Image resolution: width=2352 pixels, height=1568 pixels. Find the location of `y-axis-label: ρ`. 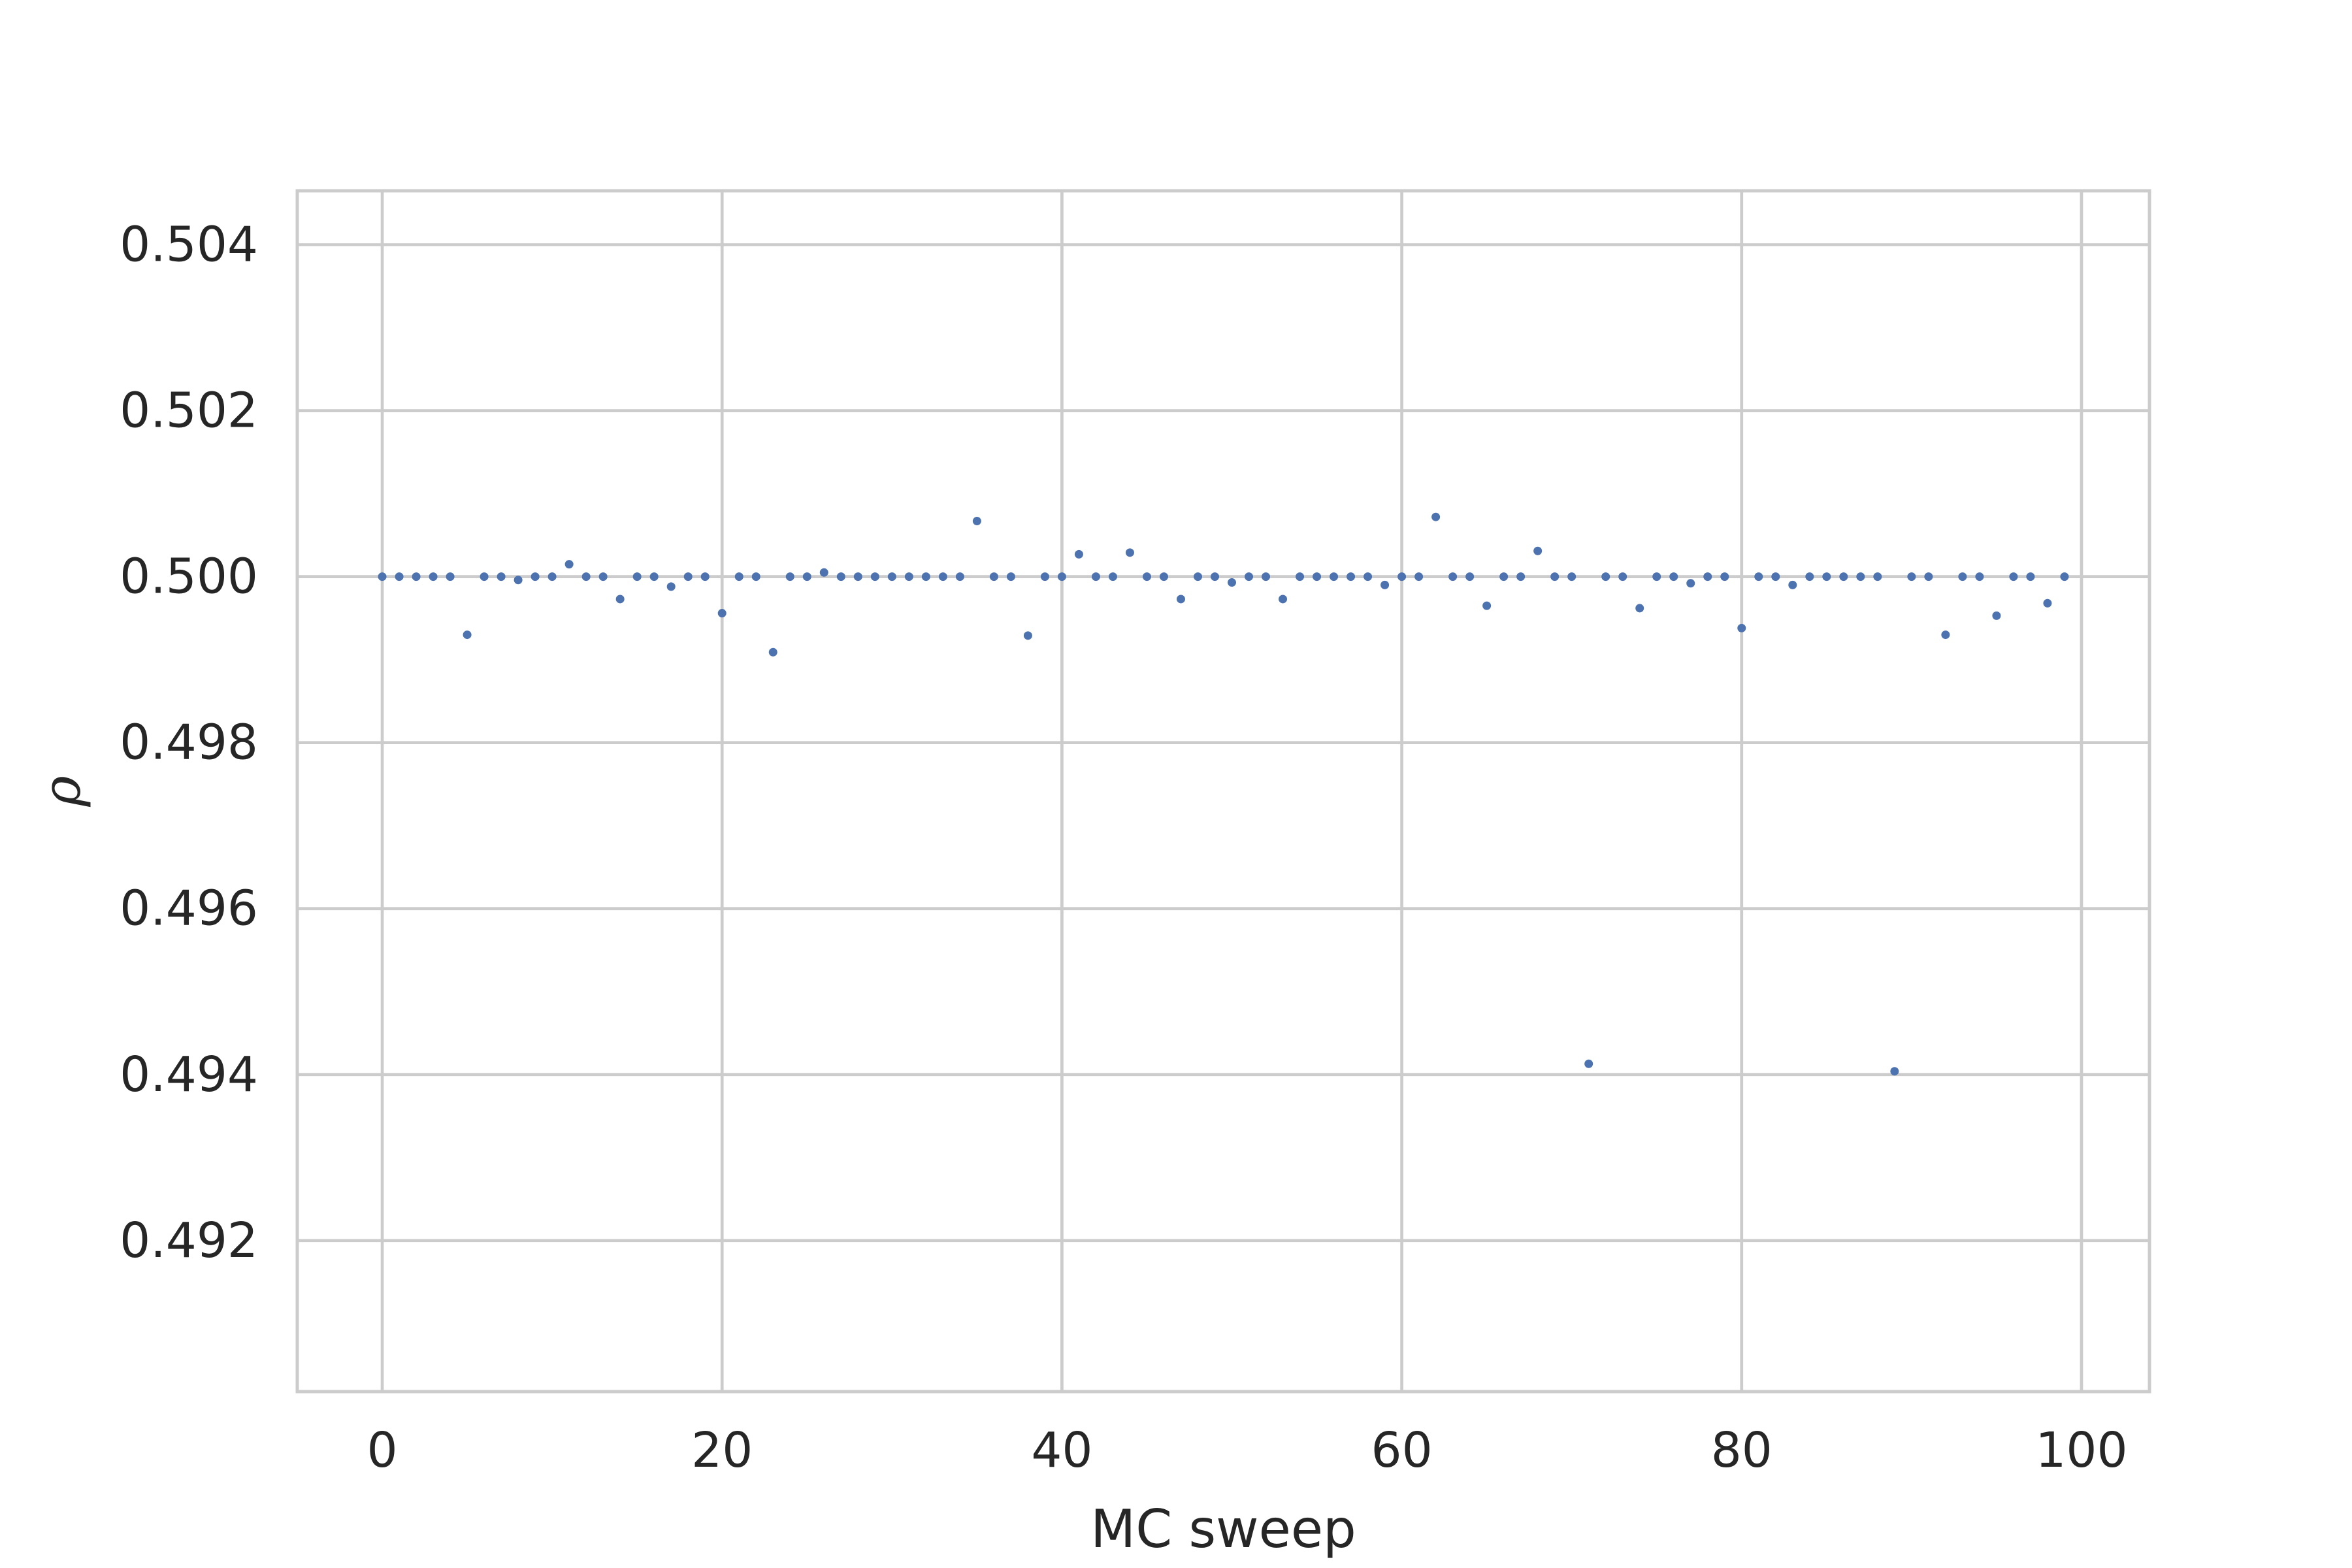

y-axis-label: ρ is located at coordinates (61, 791).